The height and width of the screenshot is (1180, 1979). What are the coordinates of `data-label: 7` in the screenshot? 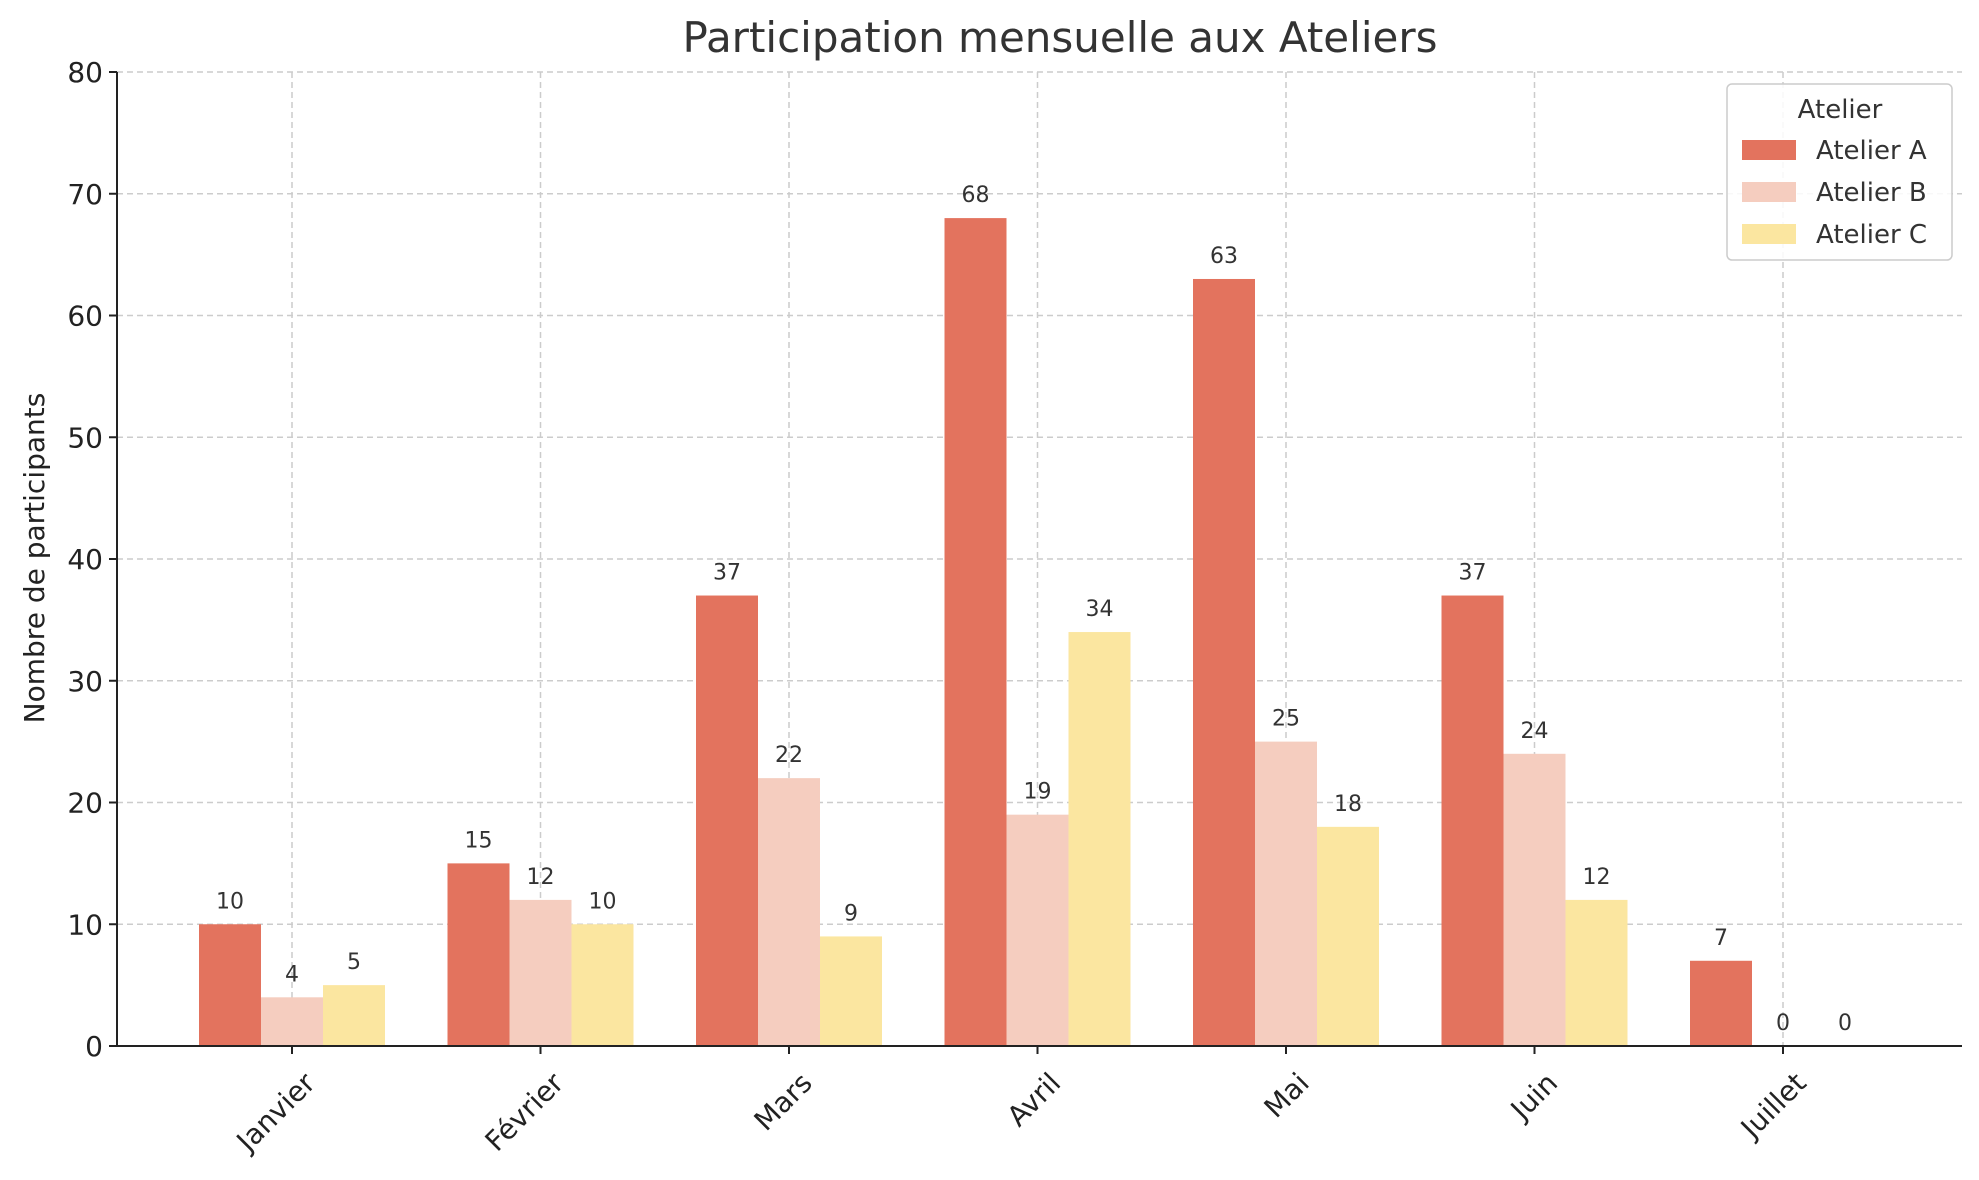 It's located at (1721, 938).